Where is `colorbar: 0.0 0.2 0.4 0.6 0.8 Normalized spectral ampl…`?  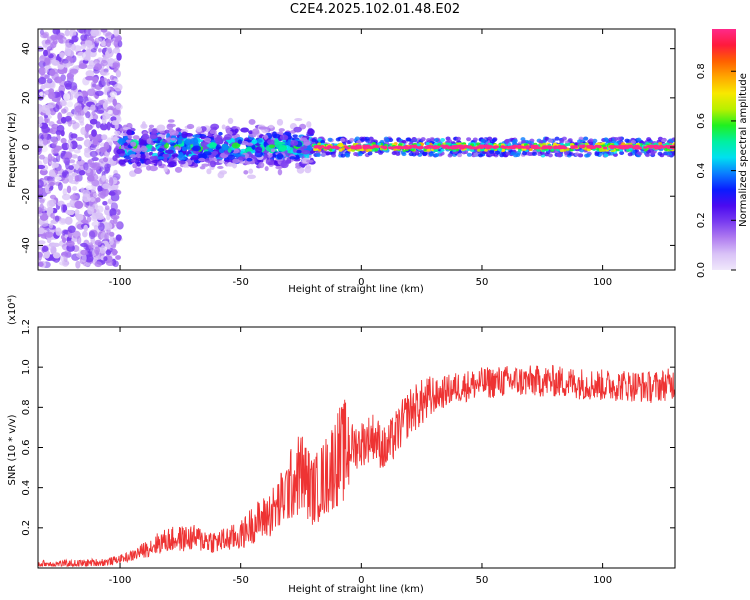
colorbar: 0.0 0.2 0.4 0.6 0.8 Normalized spectral ampl… is located at coordinates (722, 153).